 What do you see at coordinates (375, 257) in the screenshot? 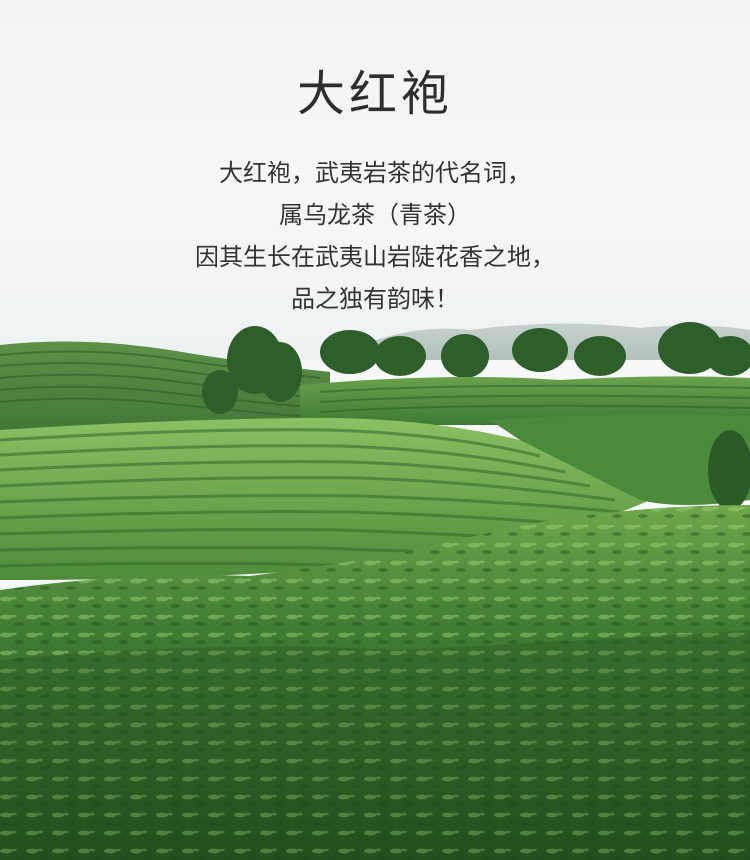
I see `description-line: 因其生长在武夷山岩陡花香之地，` at bounding box center [375, 257].